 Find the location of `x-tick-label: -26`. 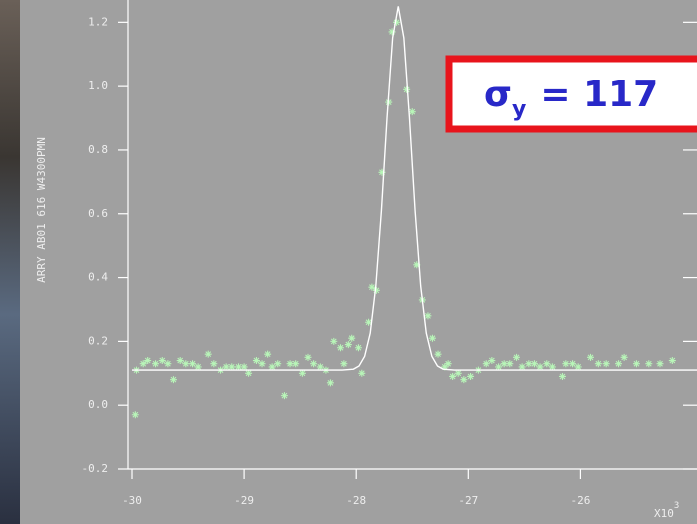

x-tick-label: -26 is located at coordinates (580, 500).